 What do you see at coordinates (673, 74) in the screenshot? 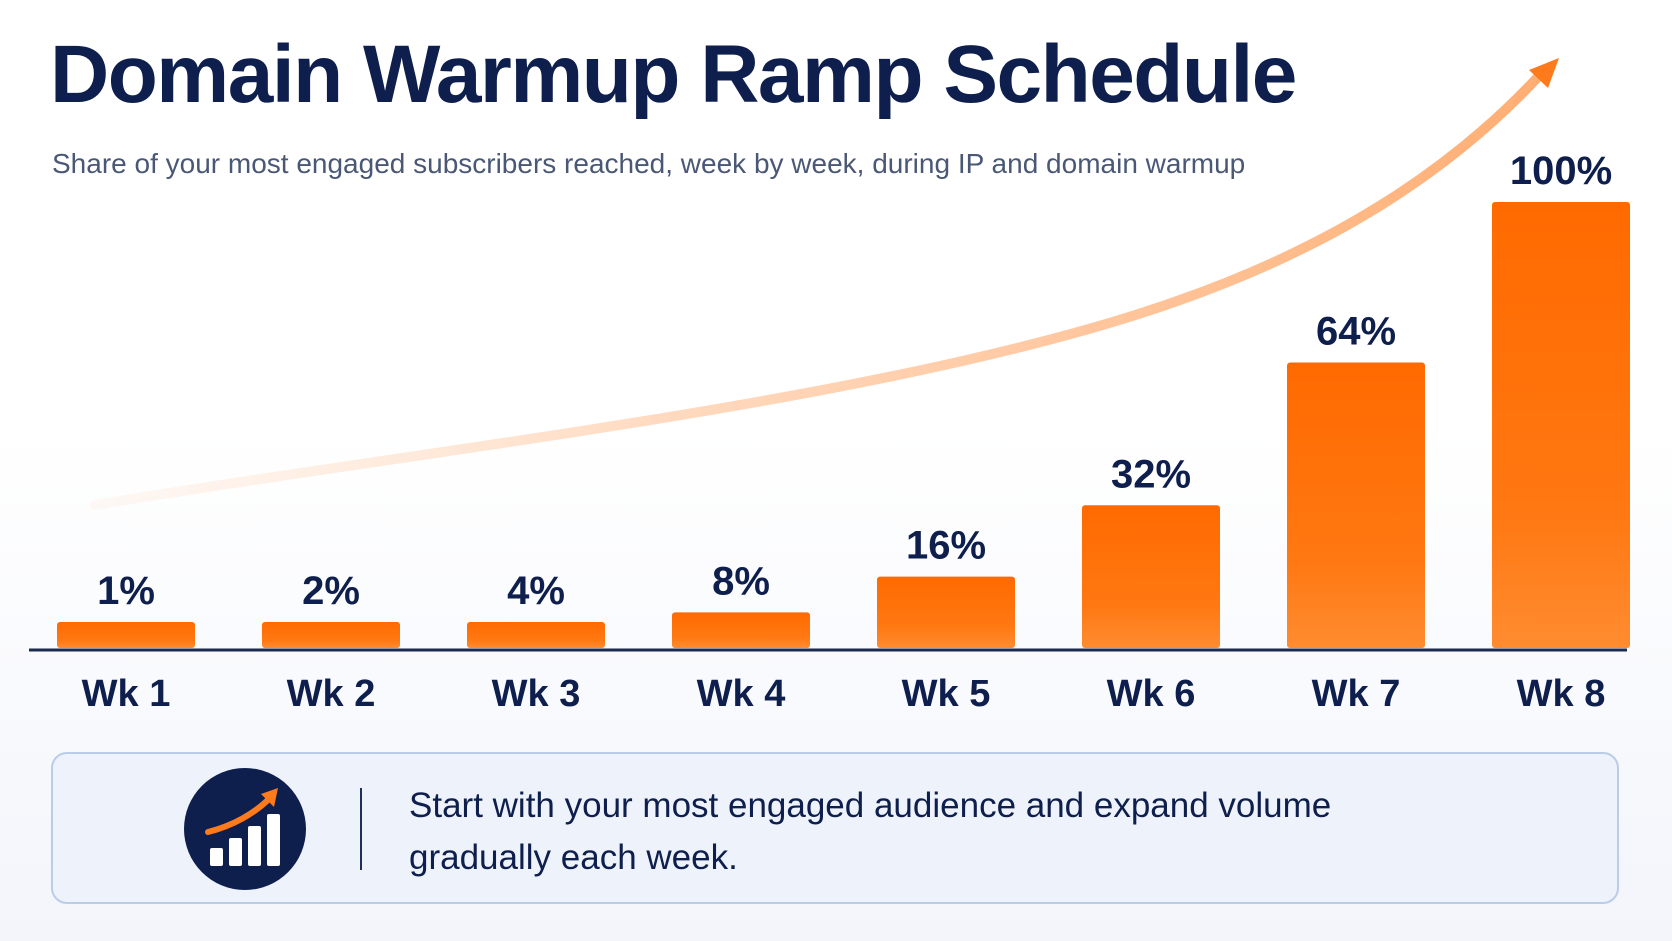
I see `chart-title: Domain Warmup Ramp Schedule` at bounding box center [673, 74].